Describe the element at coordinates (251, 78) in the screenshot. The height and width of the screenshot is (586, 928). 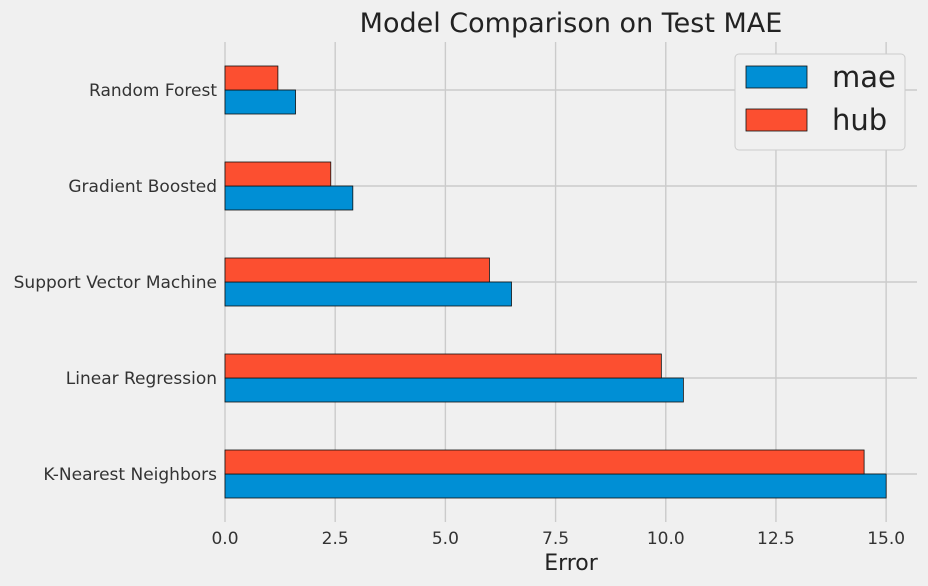
I see `bar-hub-random-forest` at that location.